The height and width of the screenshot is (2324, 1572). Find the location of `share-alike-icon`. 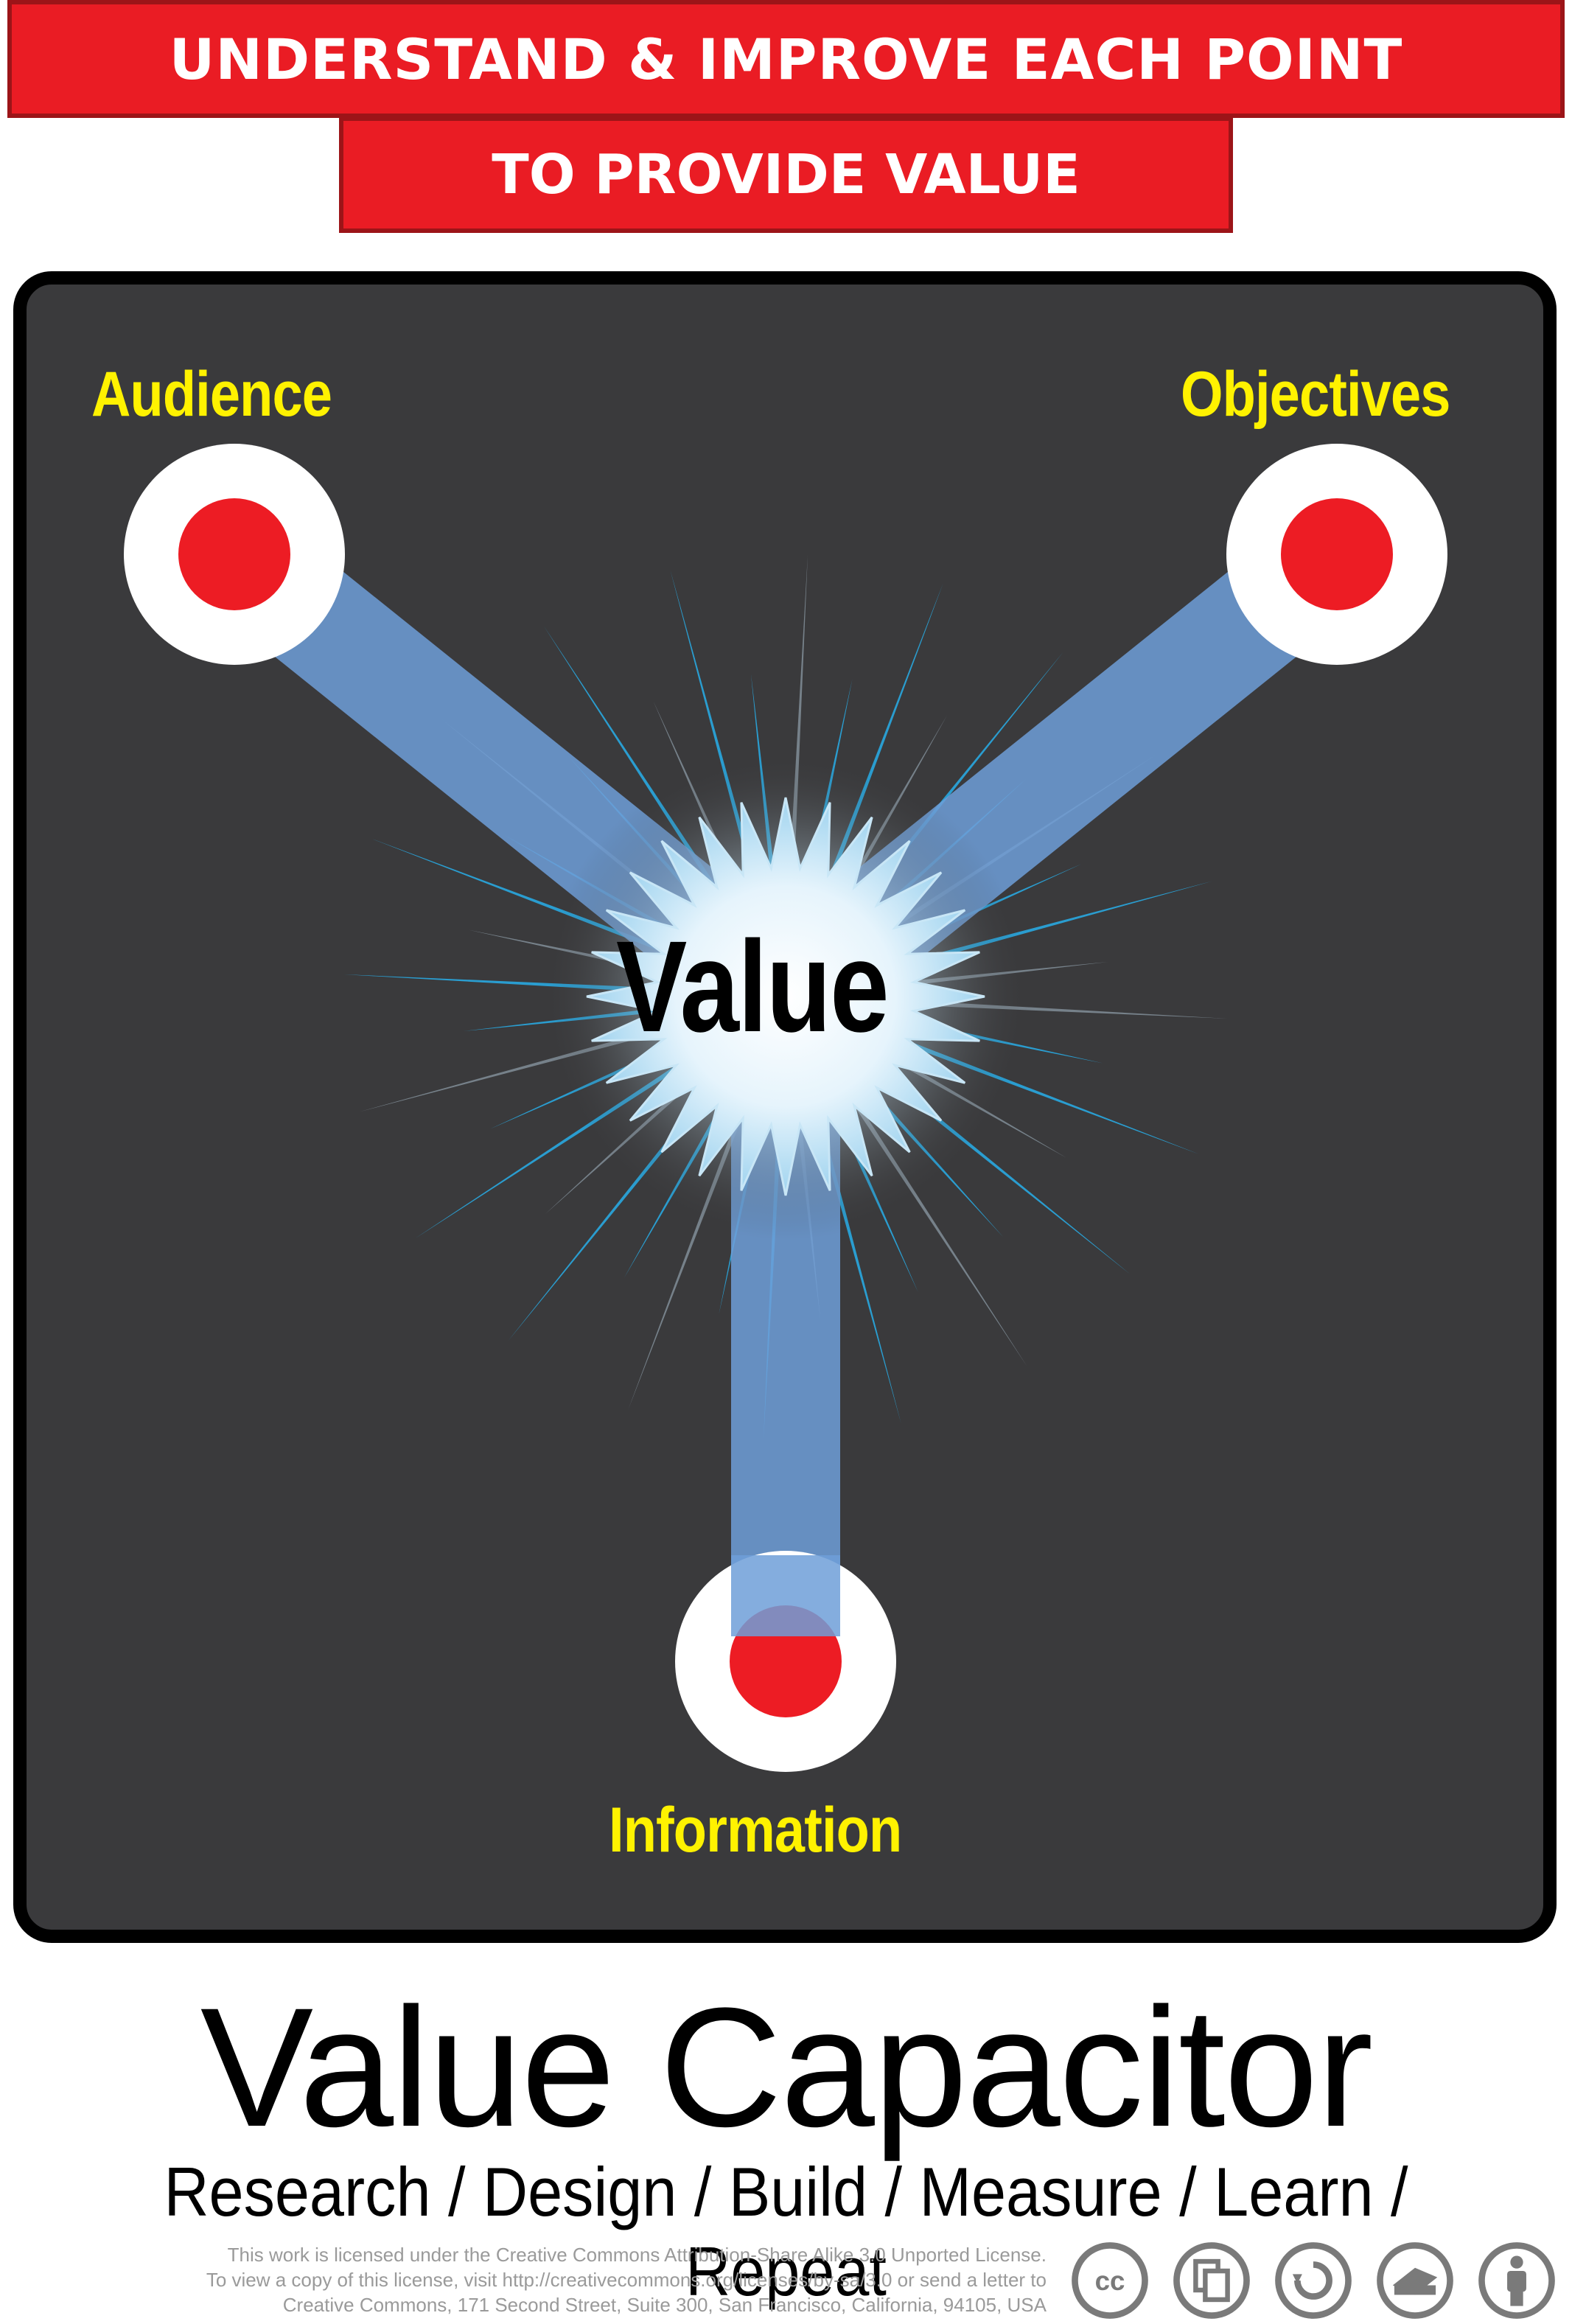

share-alike-icon is located at coordinates (1313, 2280).